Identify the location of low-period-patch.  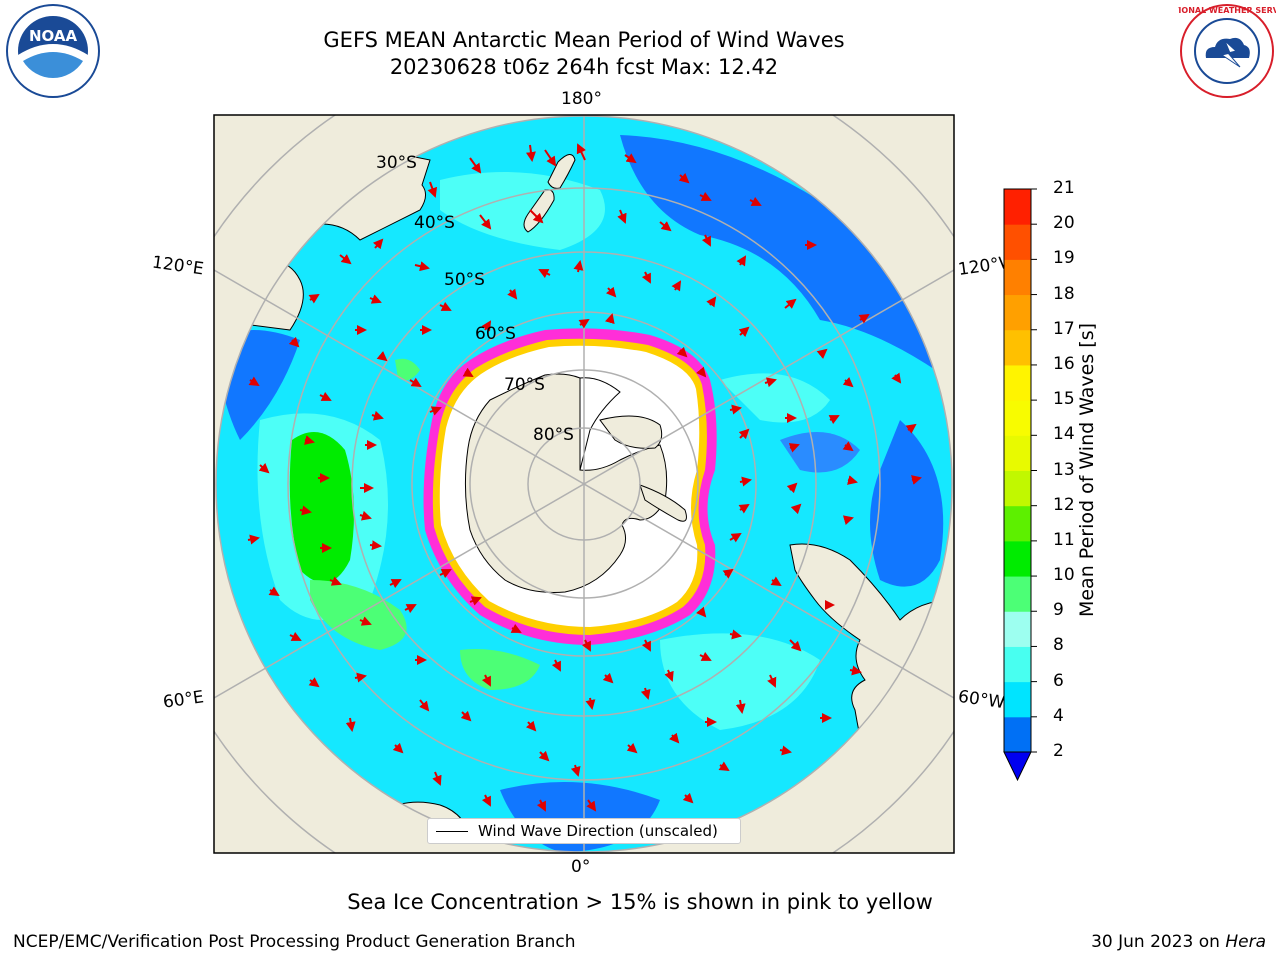
(907, 503).